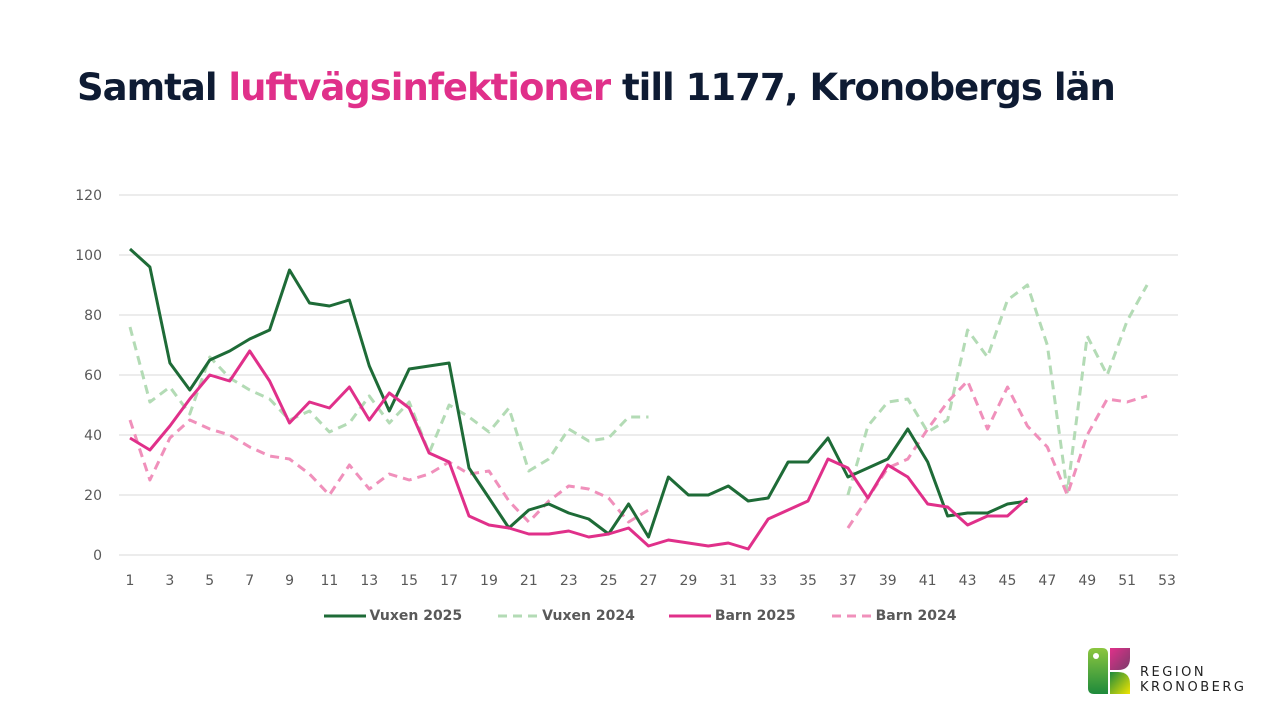  I want to click on x-tick-label: 41, so click(928, 581).